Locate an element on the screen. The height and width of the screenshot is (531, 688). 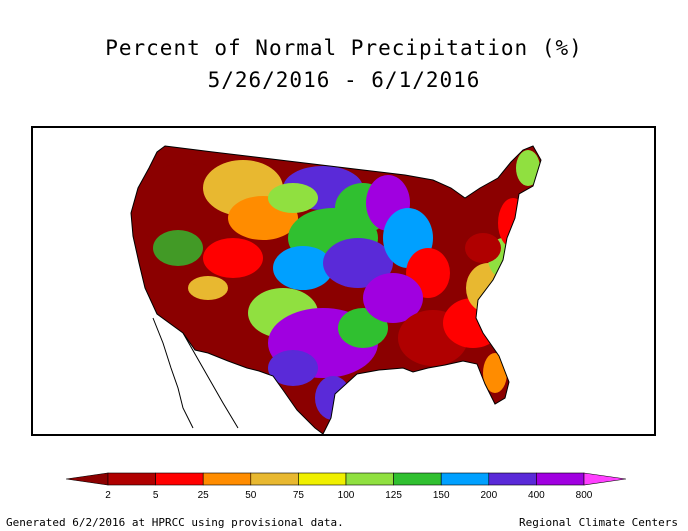
legend-label: 100 is located at coordinates (346, 495).